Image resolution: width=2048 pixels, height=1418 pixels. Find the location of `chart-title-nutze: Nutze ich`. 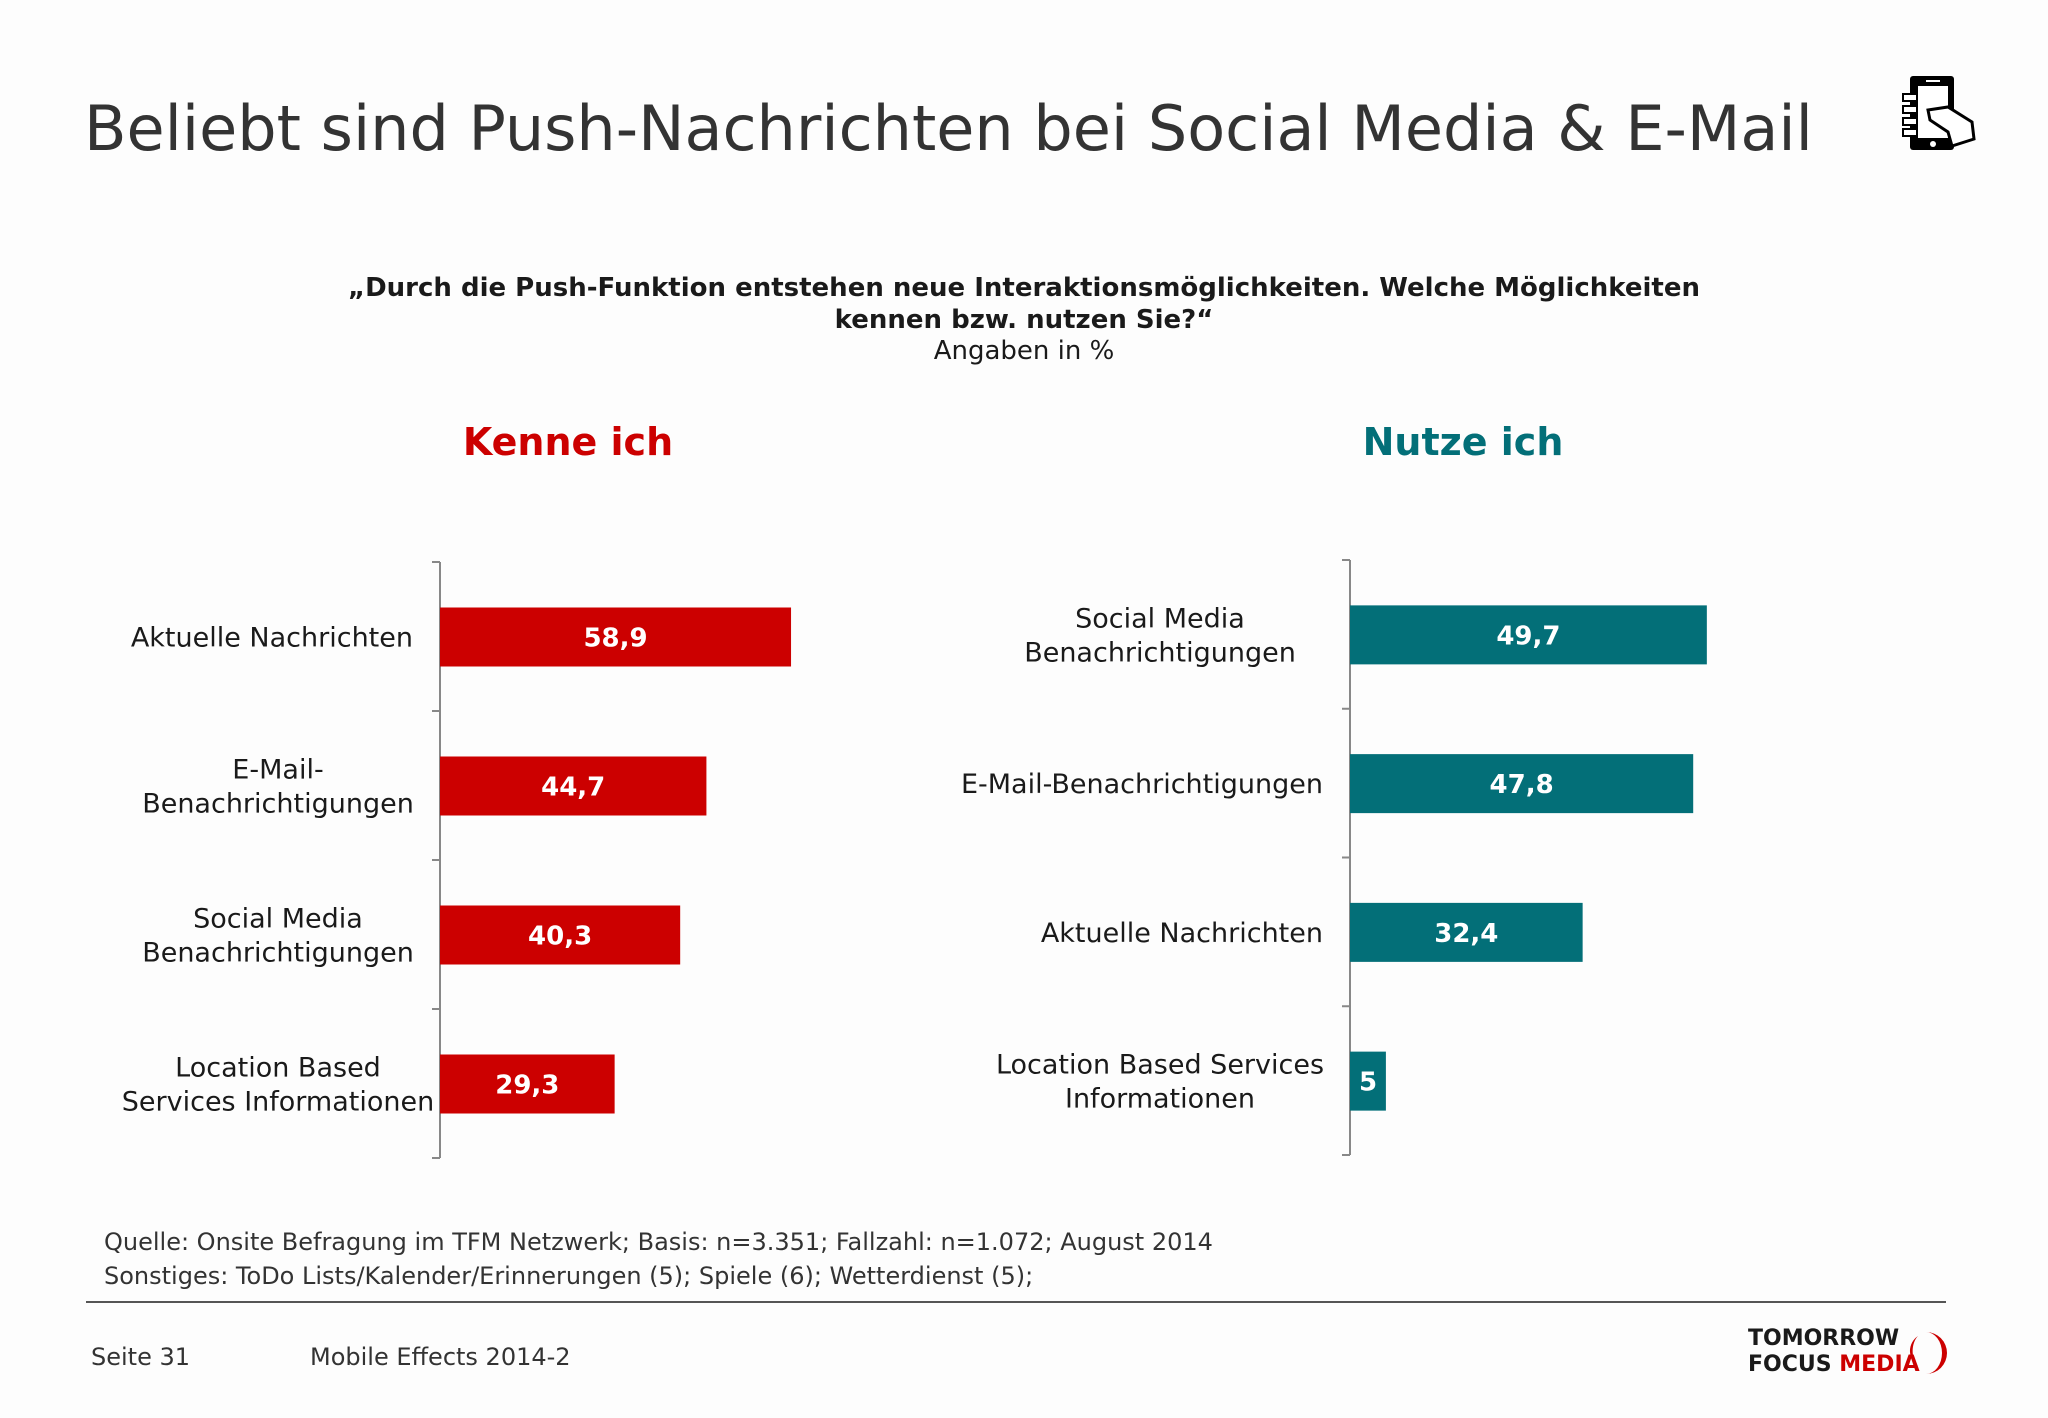

chart-title-nutze: Nutze ich is located at coordinates (1463, 442).